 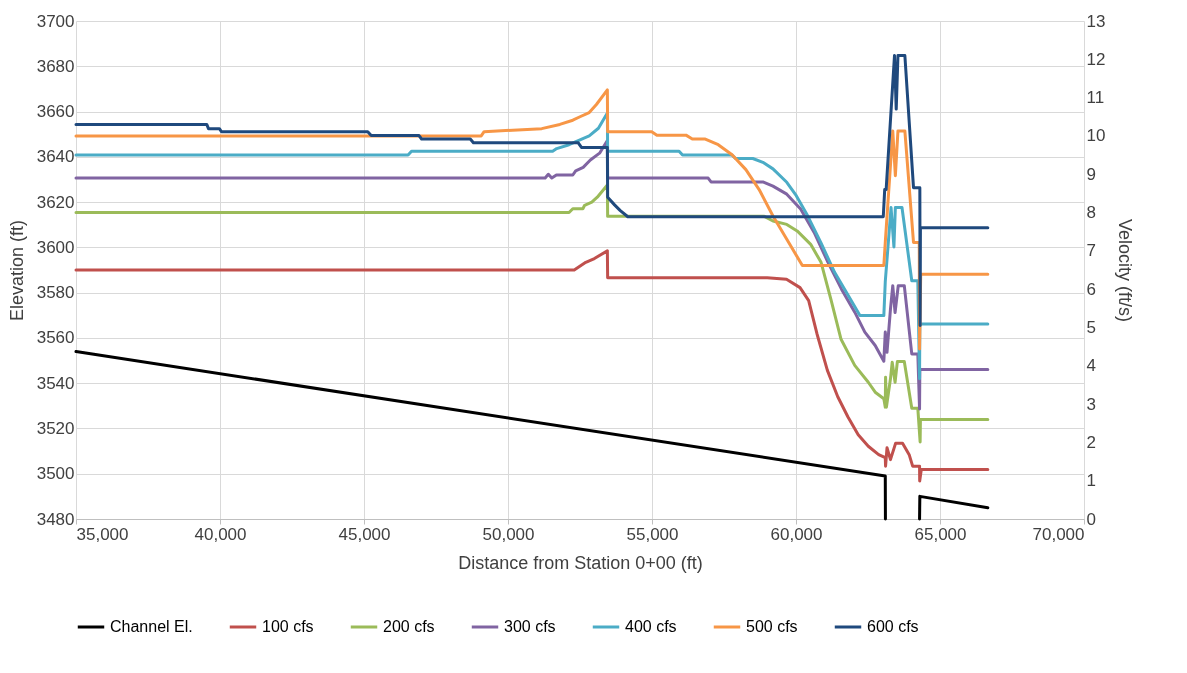 What do you see at coordinates (55, 21) in the screenshot?
I see `y-tick-label: 3700` at bounding box center [55, 21].